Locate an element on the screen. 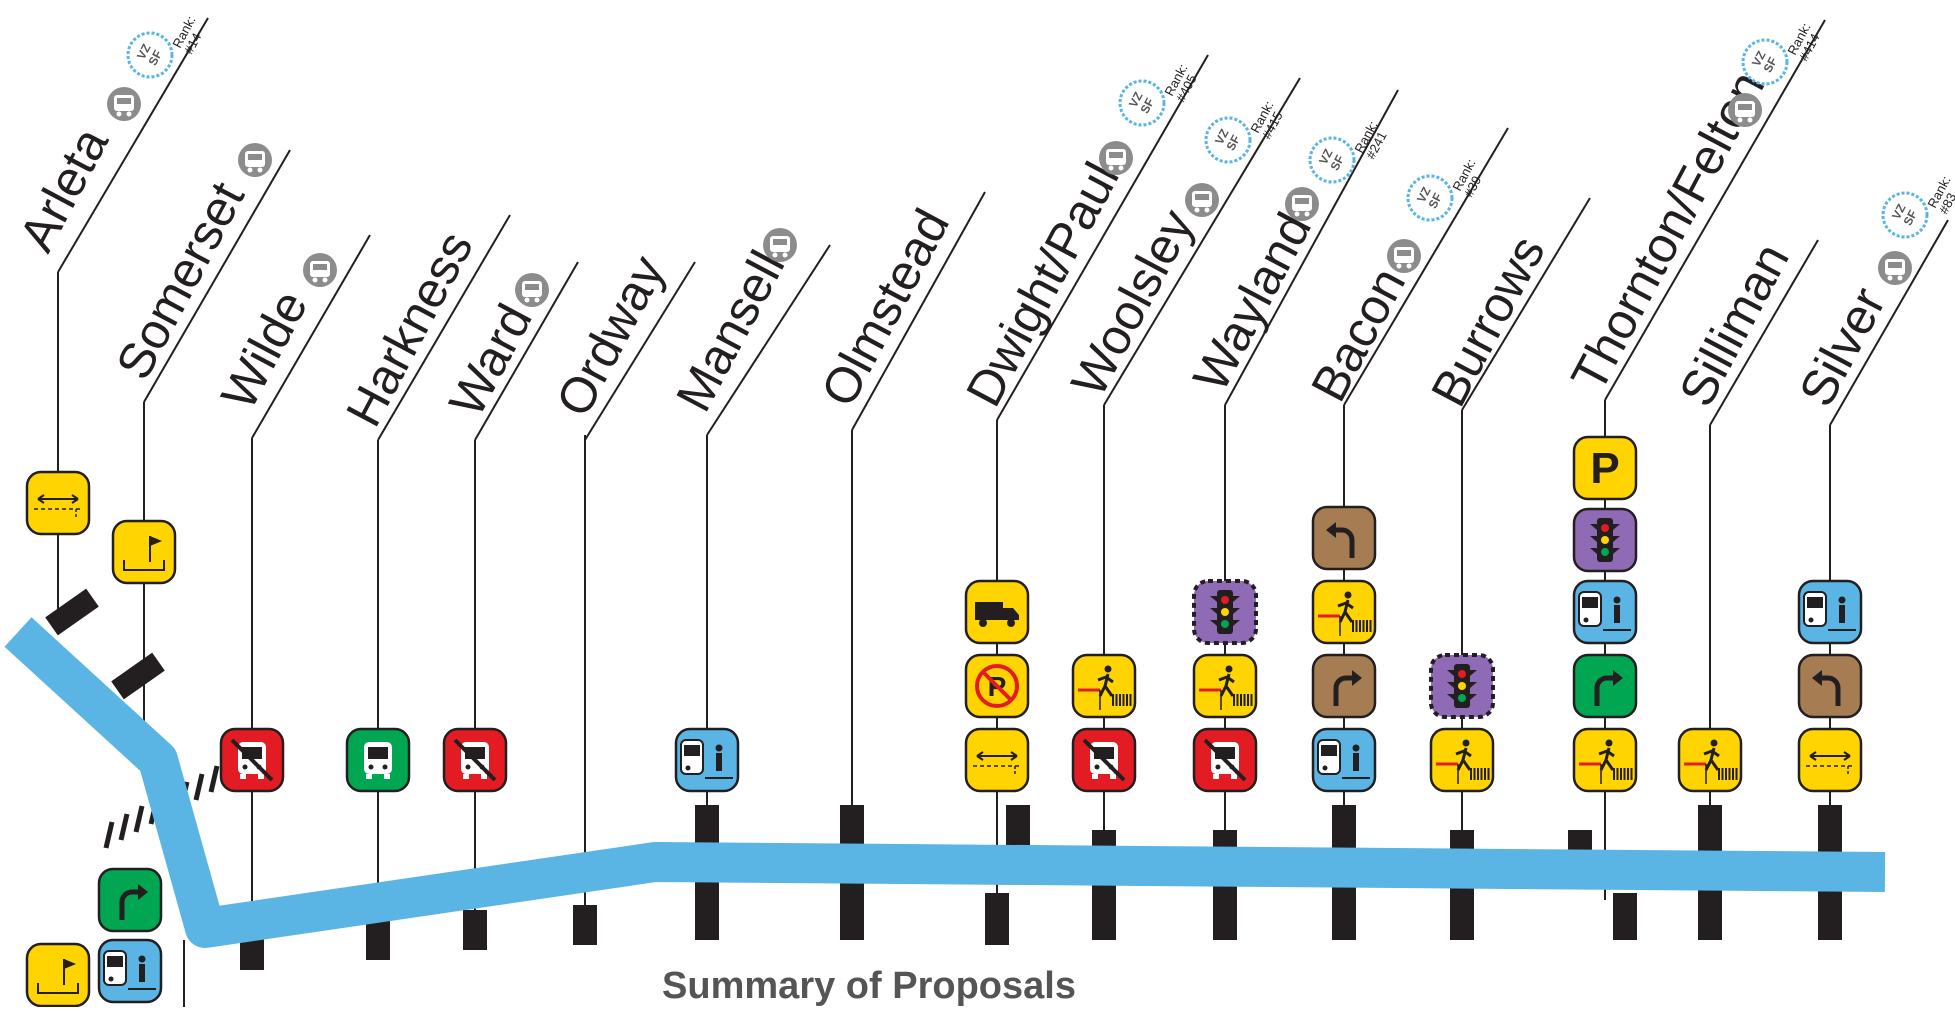 This screenshot has height=1012, width=1955. street-label: Silliman is located at coordinates (1734, 324).